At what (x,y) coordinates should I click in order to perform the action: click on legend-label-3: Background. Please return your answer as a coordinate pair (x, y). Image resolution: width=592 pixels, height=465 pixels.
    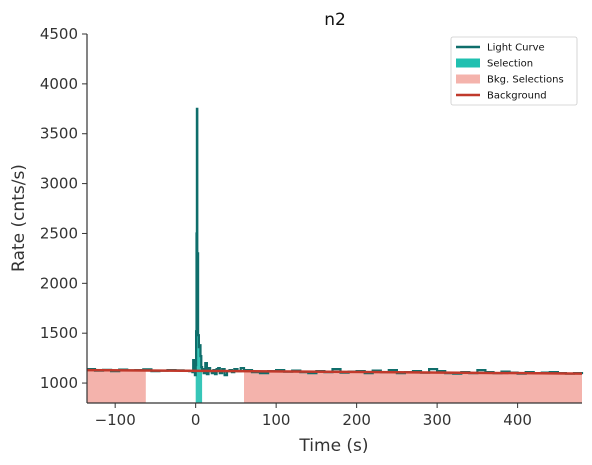
    Looking at the image, I should click on (517, 96).